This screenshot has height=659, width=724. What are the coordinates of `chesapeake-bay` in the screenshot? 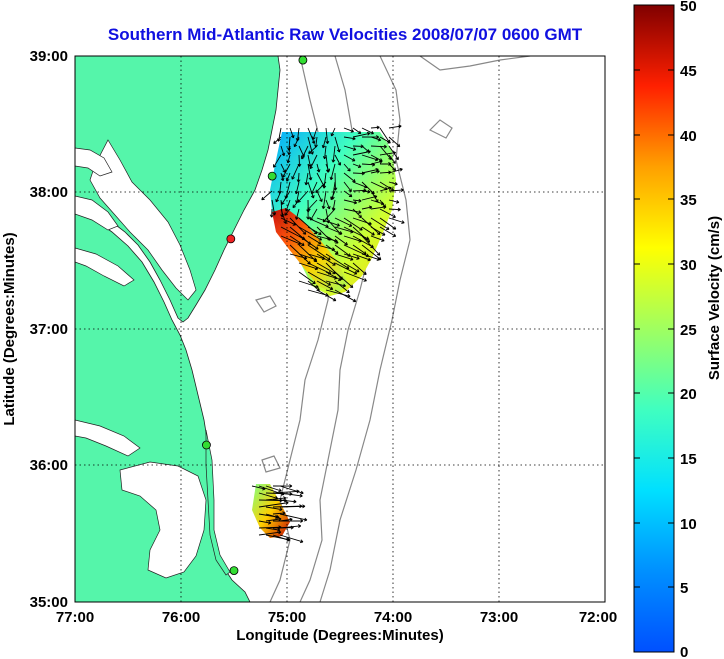 It's located at (143, 220).